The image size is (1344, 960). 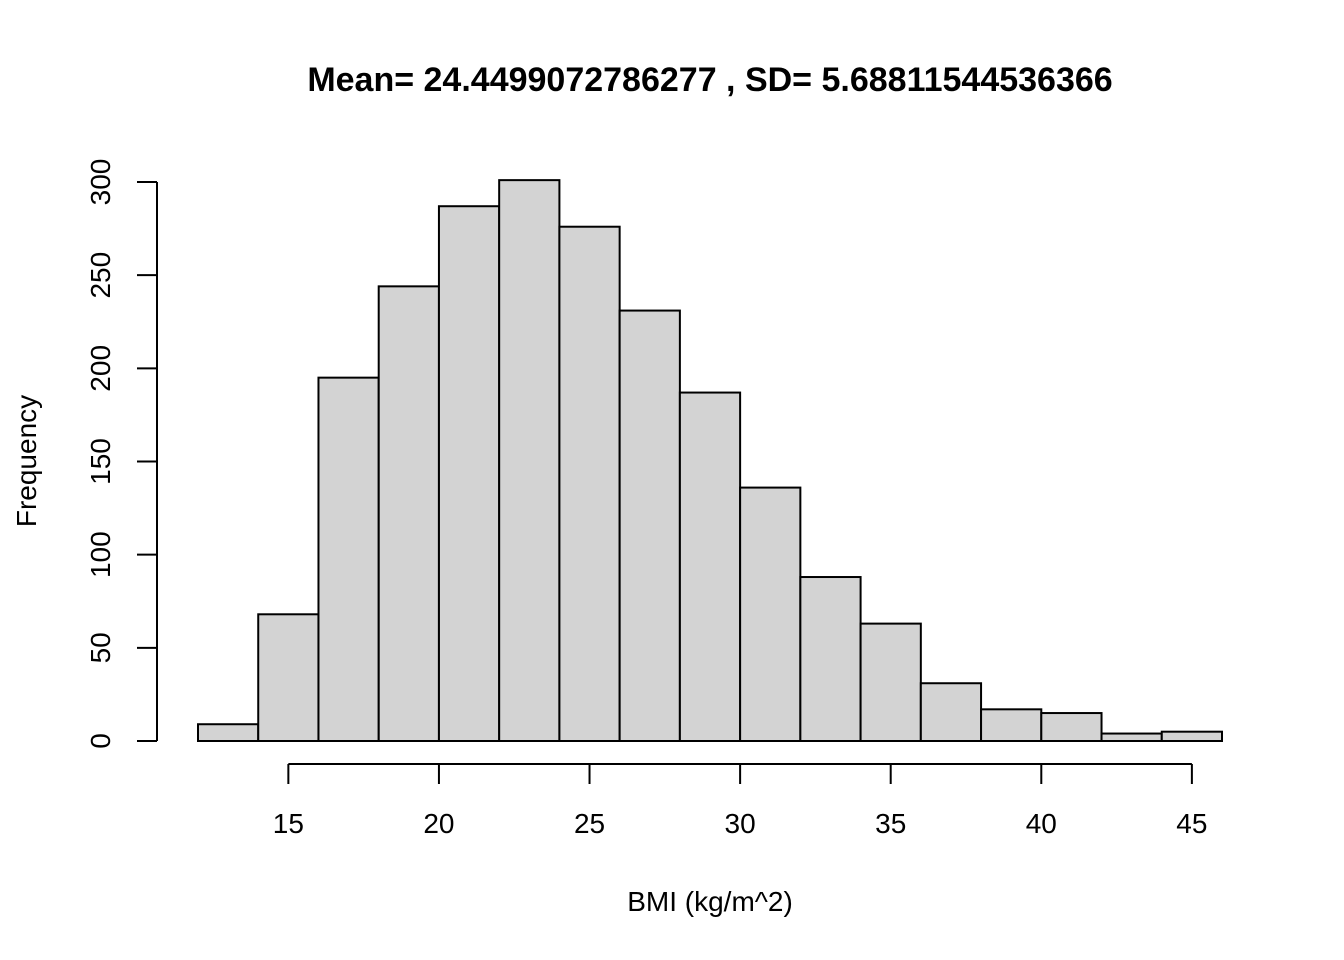 What do you see at coordinates (100, 368) in the screenshot?
I see `y-tick-label: 200` at bounding box center [100, 368].